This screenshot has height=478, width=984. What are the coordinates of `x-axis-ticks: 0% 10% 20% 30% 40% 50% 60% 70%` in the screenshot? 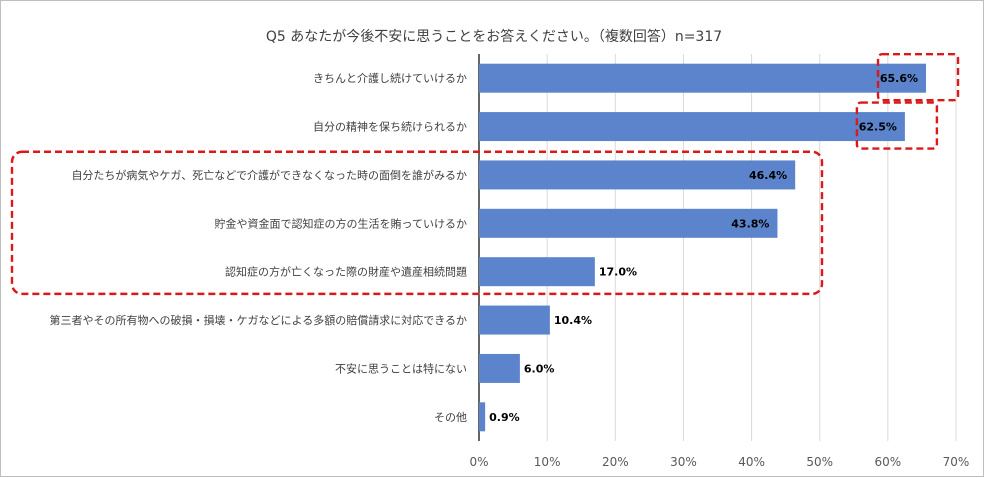 It's located at (719, 462).